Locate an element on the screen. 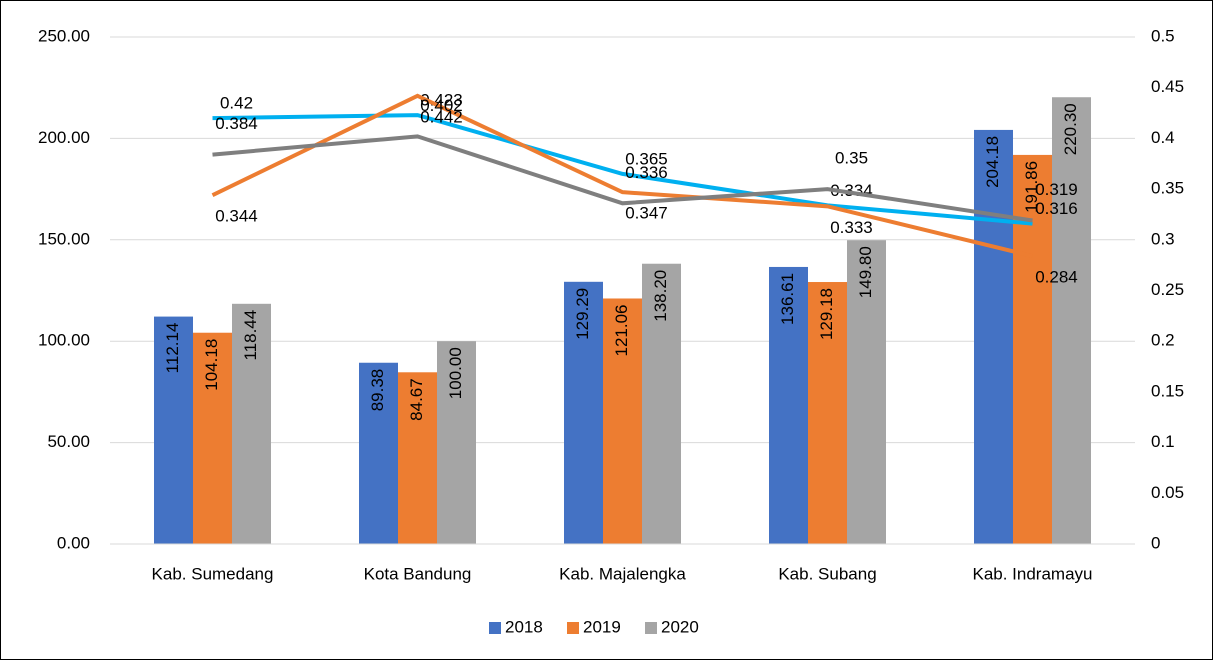  legend-label: 2018 is located at coordinates (524, 626).